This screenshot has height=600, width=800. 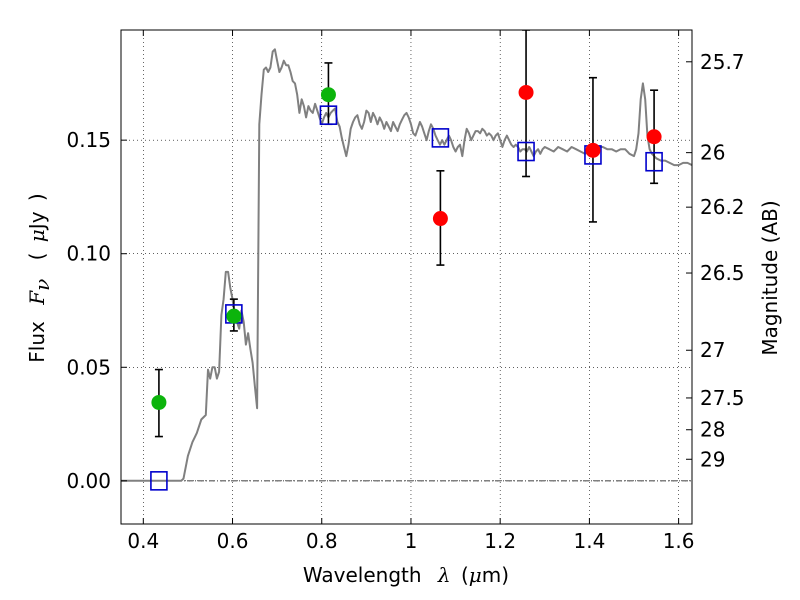 I want to click on y-axis-unit-rest: Jy, so click(x=37, y=221).